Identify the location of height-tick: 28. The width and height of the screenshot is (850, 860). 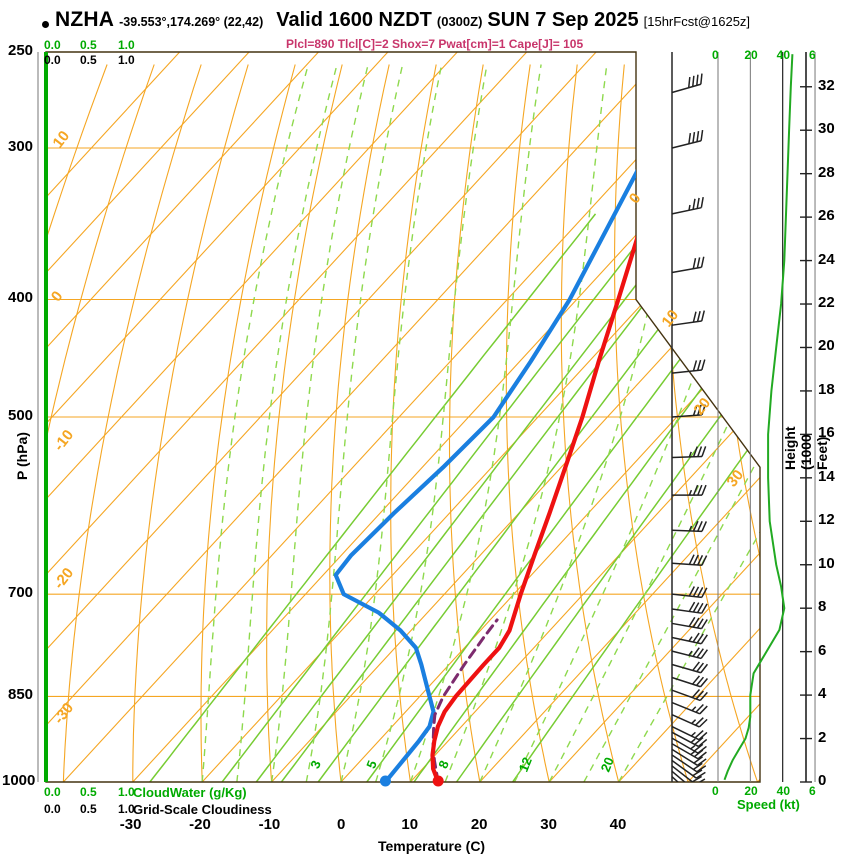
(826, 172).